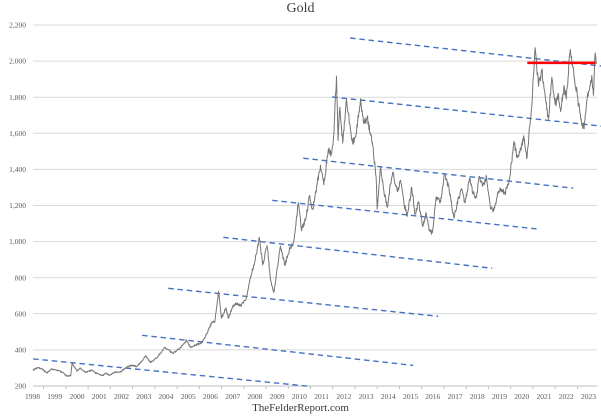 The width and height of the screenshot is (601, 420). I want to click on x-axis-label: 2019, so click(499, 396).